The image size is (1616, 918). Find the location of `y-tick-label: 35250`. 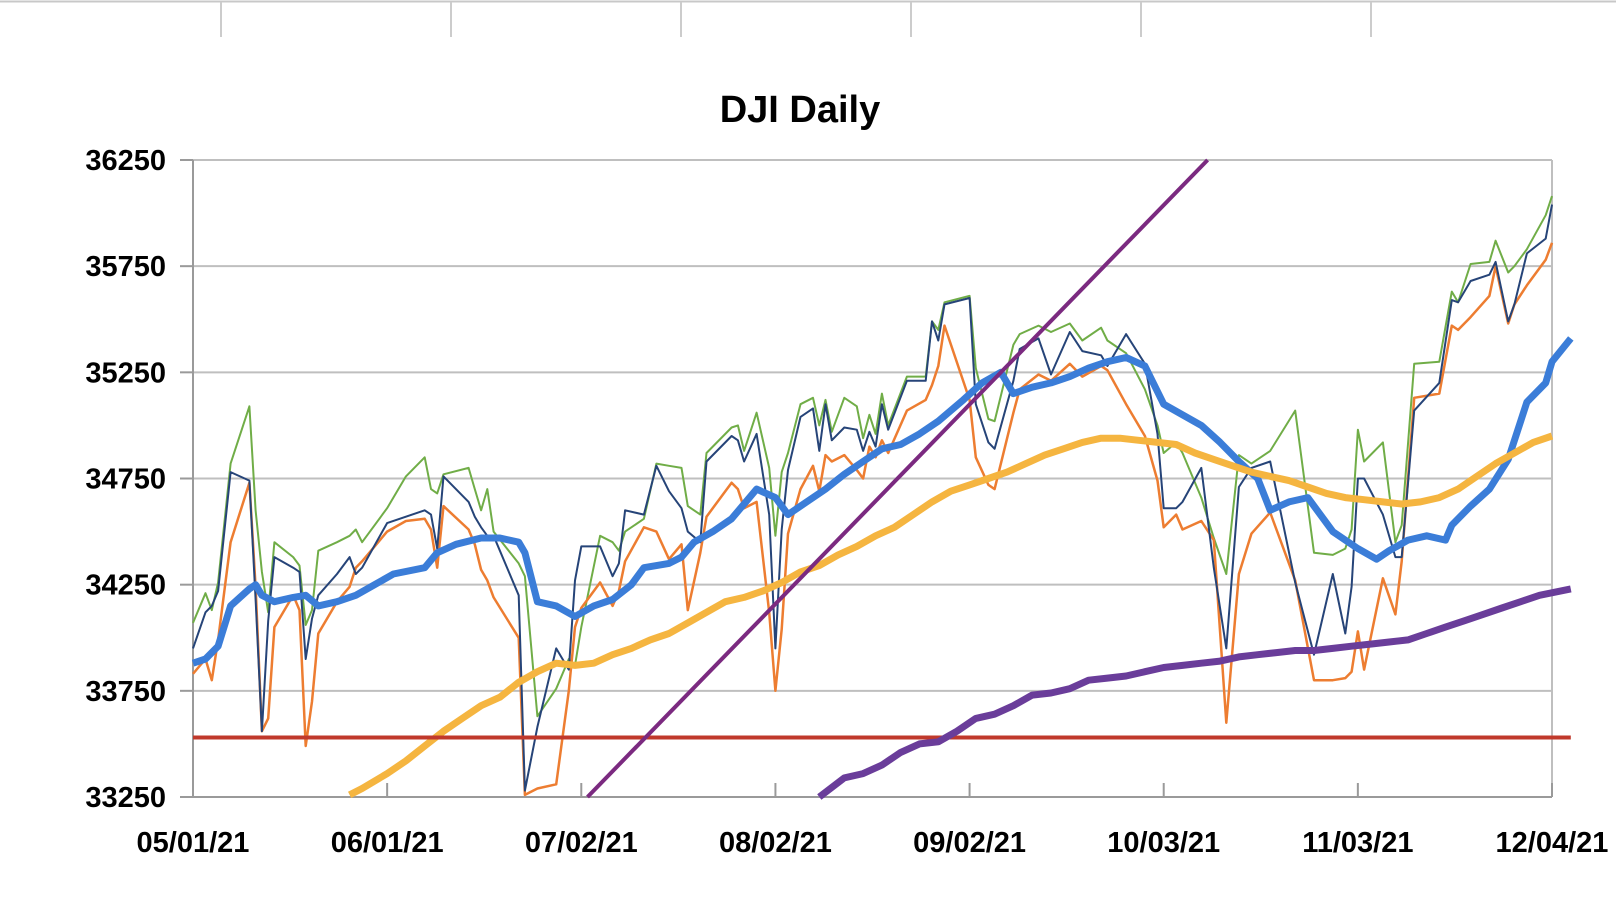

y-tick-label: 35250 is located at coordinates (125, 373).